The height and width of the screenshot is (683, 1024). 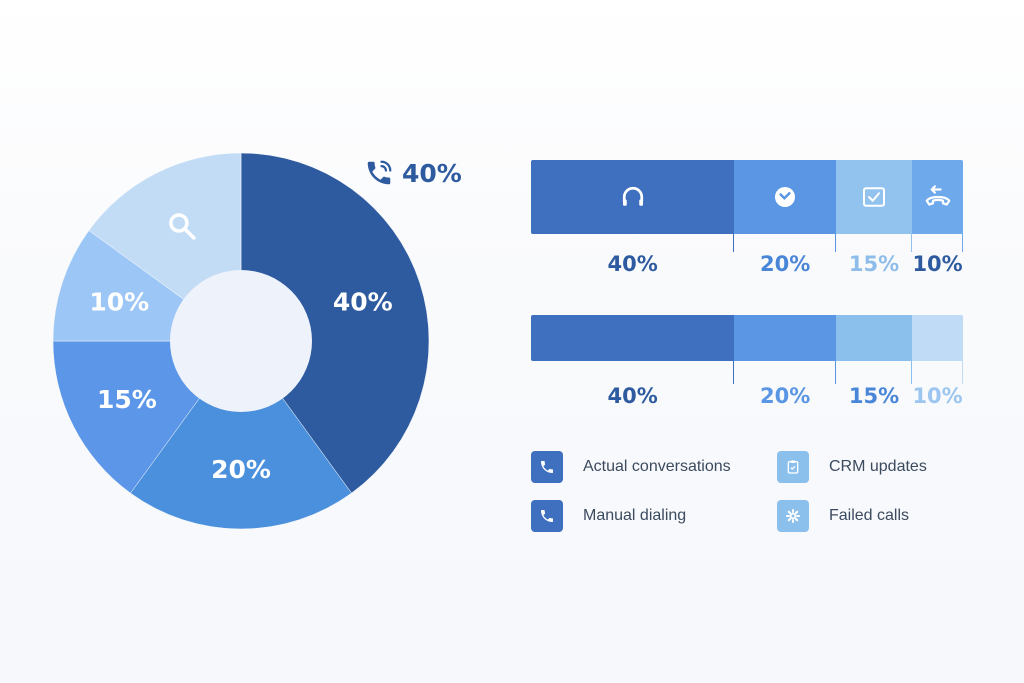 I want to click on headset-icon, so click(x=632, y=196).